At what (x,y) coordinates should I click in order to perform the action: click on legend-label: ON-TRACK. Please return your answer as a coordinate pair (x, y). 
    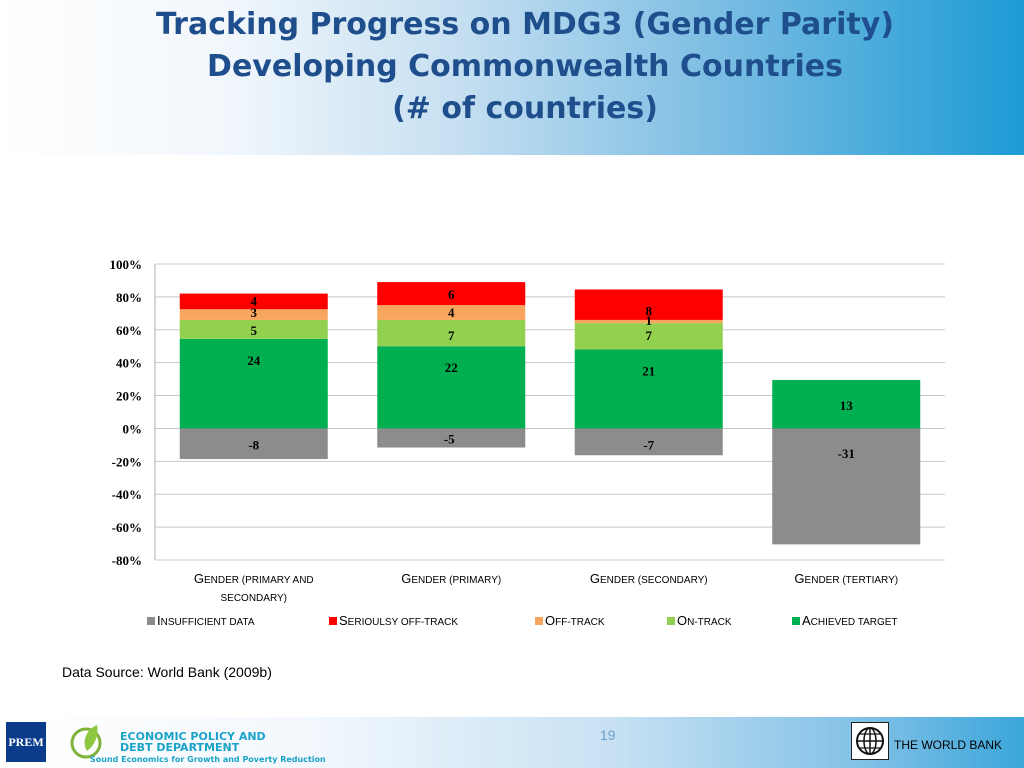
    Looking at the image, I should click on (704, 620).